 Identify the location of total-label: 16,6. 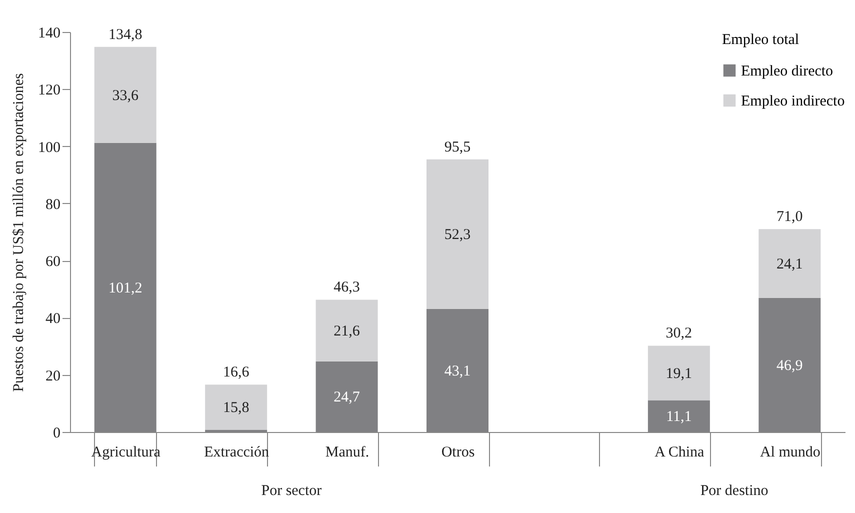
(236, 372).